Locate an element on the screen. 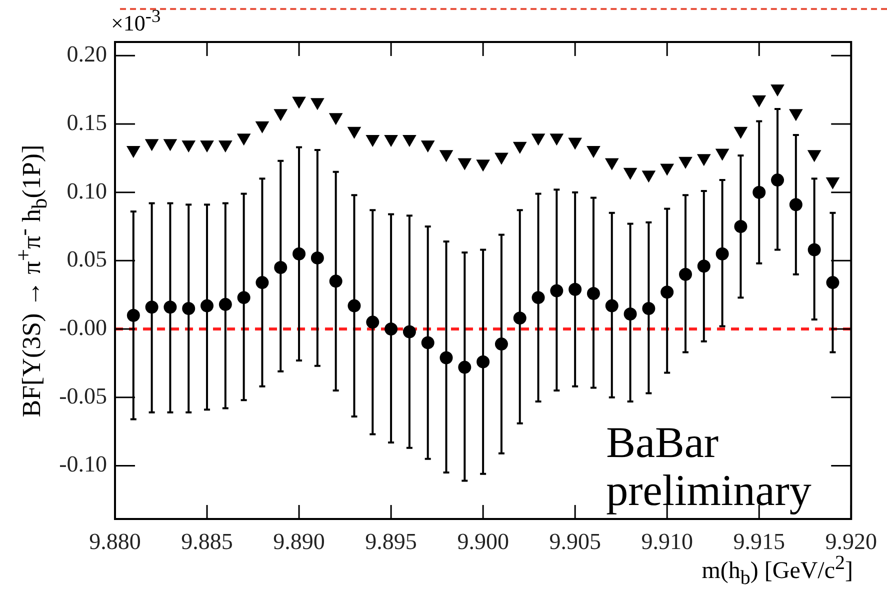 The width and height of the screenshot is (887, 601). y-tick-label: -0.10 is located at coordinates (83, 464).